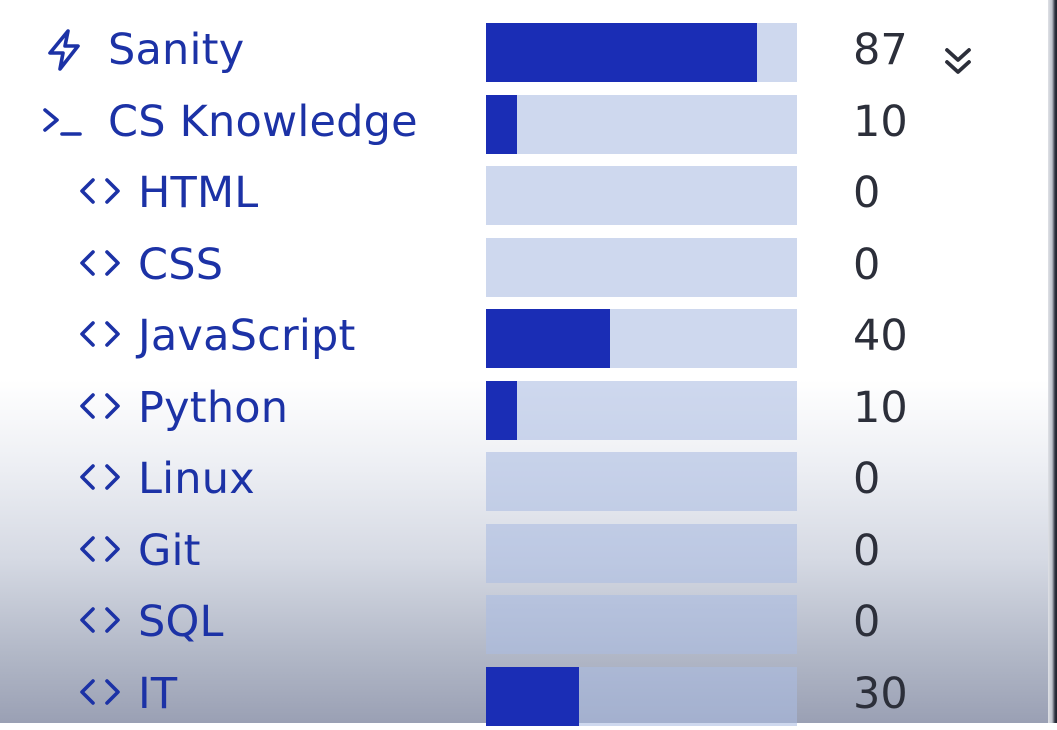  Describe the element at coordinates (64, 50) in the screenshot. I see `lightning-icon` at that location.